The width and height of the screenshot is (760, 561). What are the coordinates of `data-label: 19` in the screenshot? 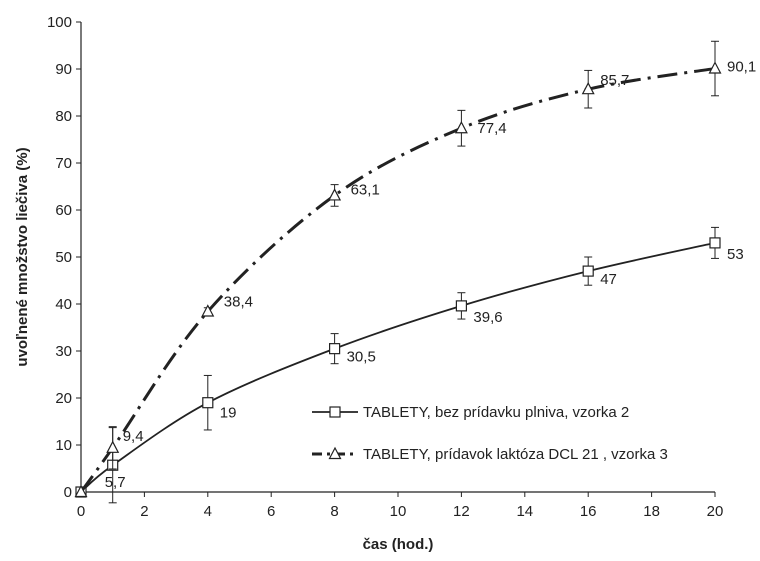 It's located at (228, 413).